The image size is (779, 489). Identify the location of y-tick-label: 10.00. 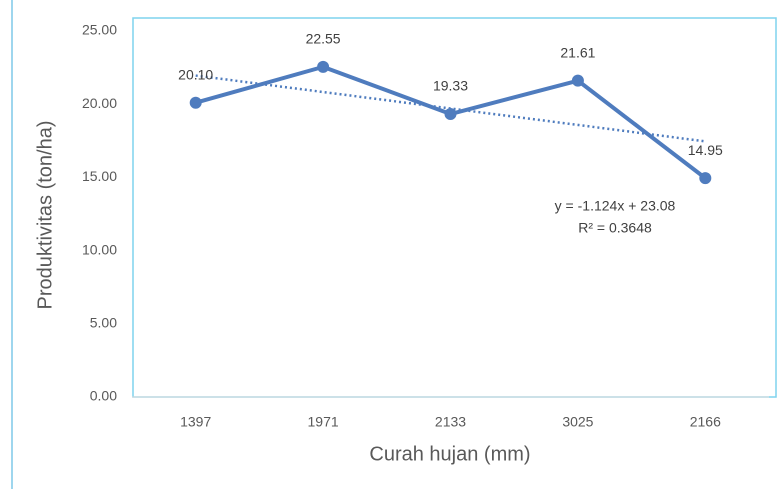
(99, 249).